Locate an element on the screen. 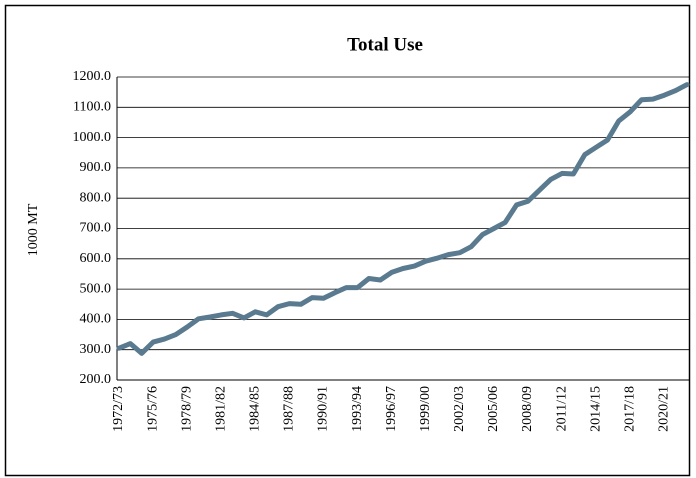 Image resolution: width=696 pixels, height=478 pixels. x-tick-label: 2014/15 is located at coordinates (595, 409).